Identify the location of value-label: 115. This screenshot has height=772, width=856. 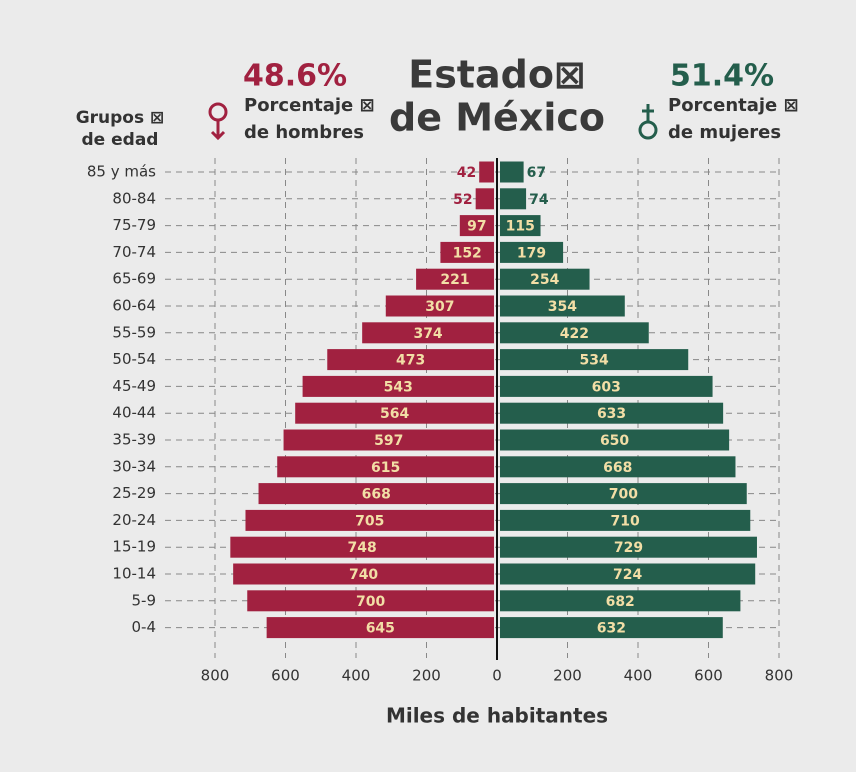
(520, 227).